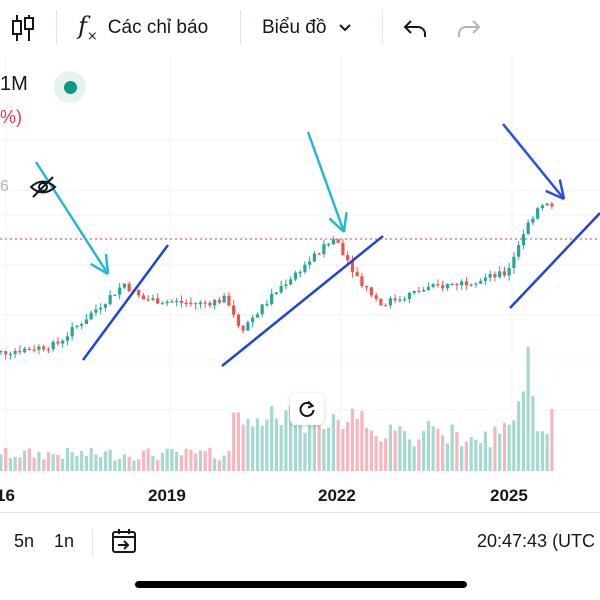 The image size is (600, 600). Describe the element at coordinates (307, 28) in the screenshot. I see `chart-type-dropdown: Biểu đồ` at that location.